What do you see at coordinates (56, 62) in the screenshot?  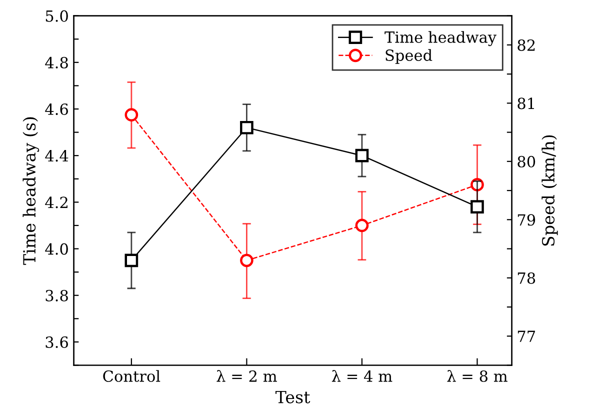 I see `y-tick-label: 4.8` at bounding box center [56, 62].